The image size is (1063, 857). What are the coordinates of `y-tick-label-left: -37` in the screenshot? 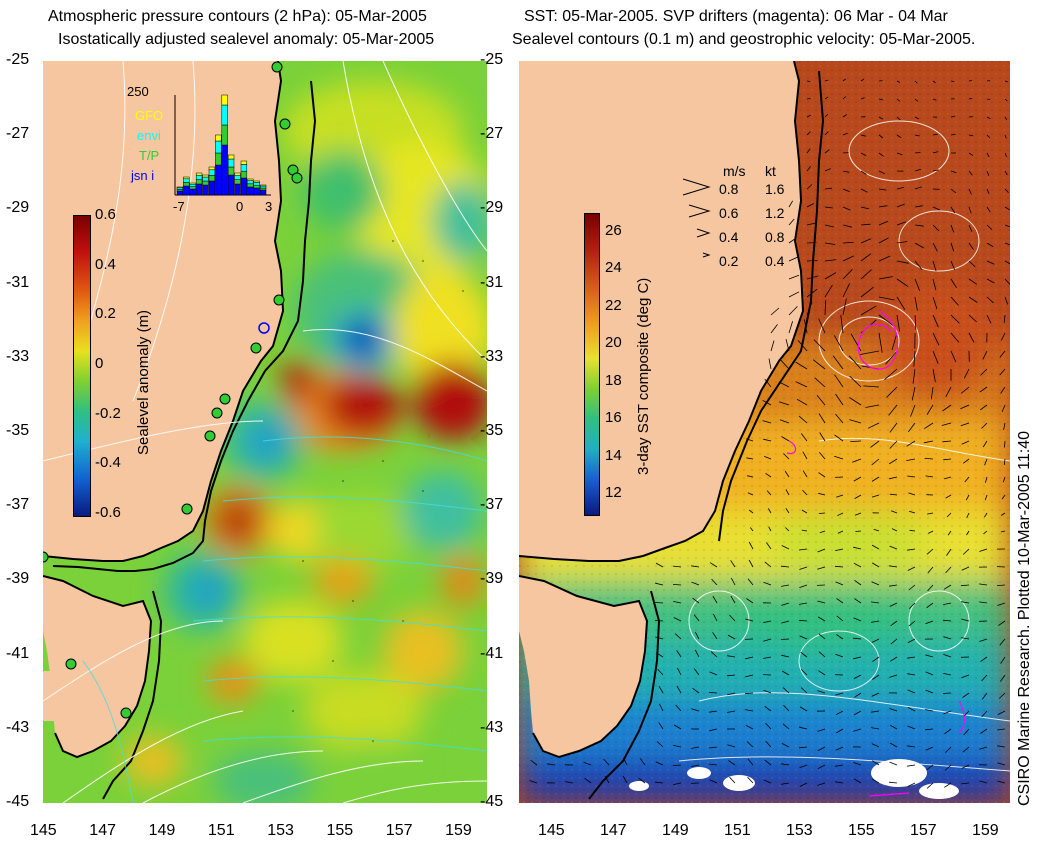 It's located at (18, 505).